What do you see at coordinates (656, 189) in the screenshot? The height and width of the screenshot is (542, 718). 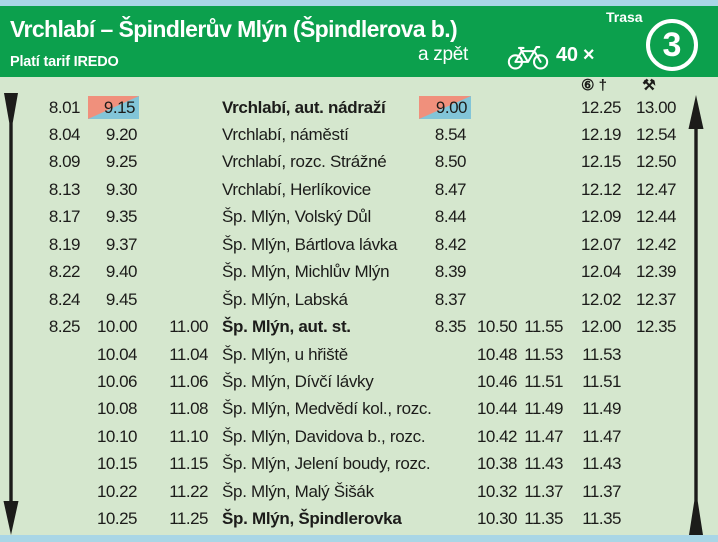 I see `time-cell: 12.47` at bounding box center [656, 189].